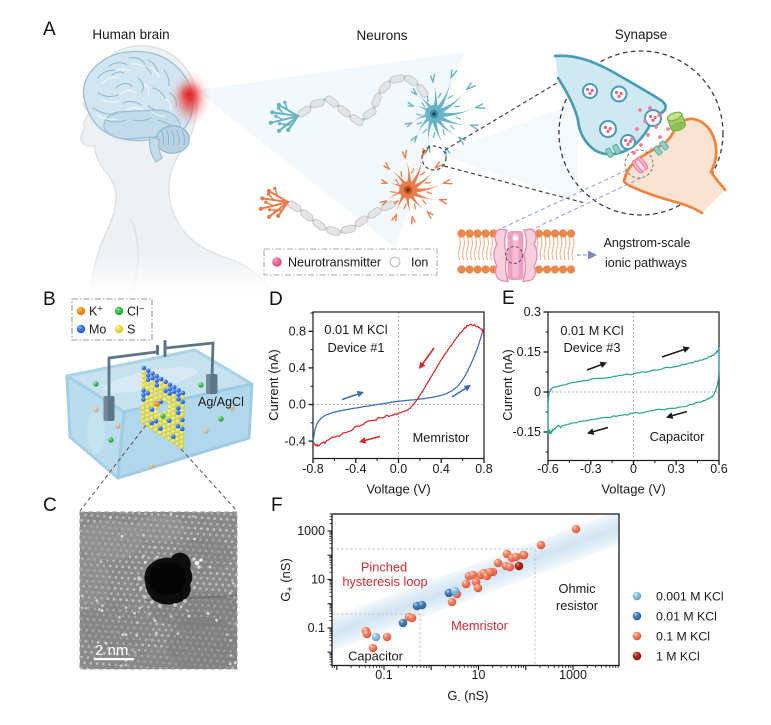 Image resolution: width=771 pixels, height=725 pixels. I want to click on svg-text: Human brain, so click(130, 34).